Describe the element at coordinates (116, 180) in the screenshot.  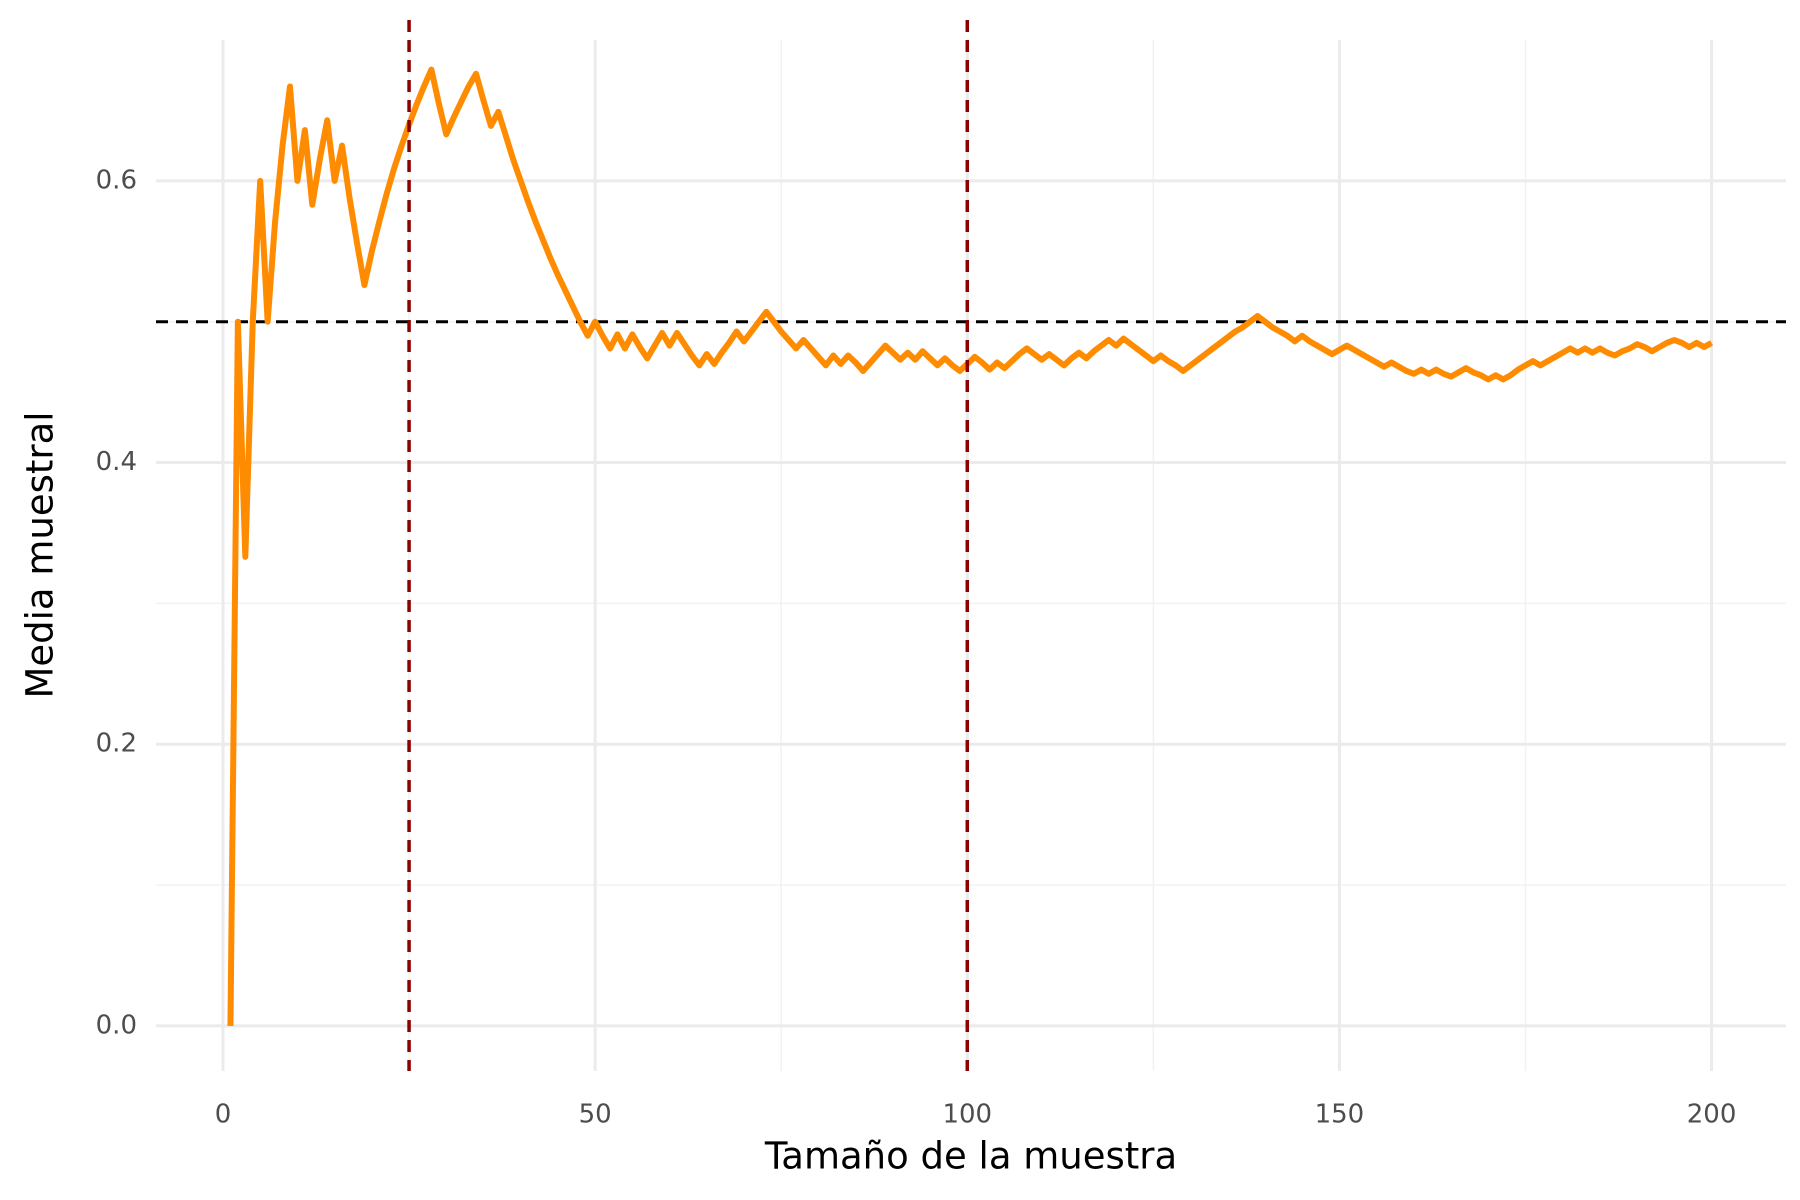
I see `y-tick-label: 0.6` at that location.